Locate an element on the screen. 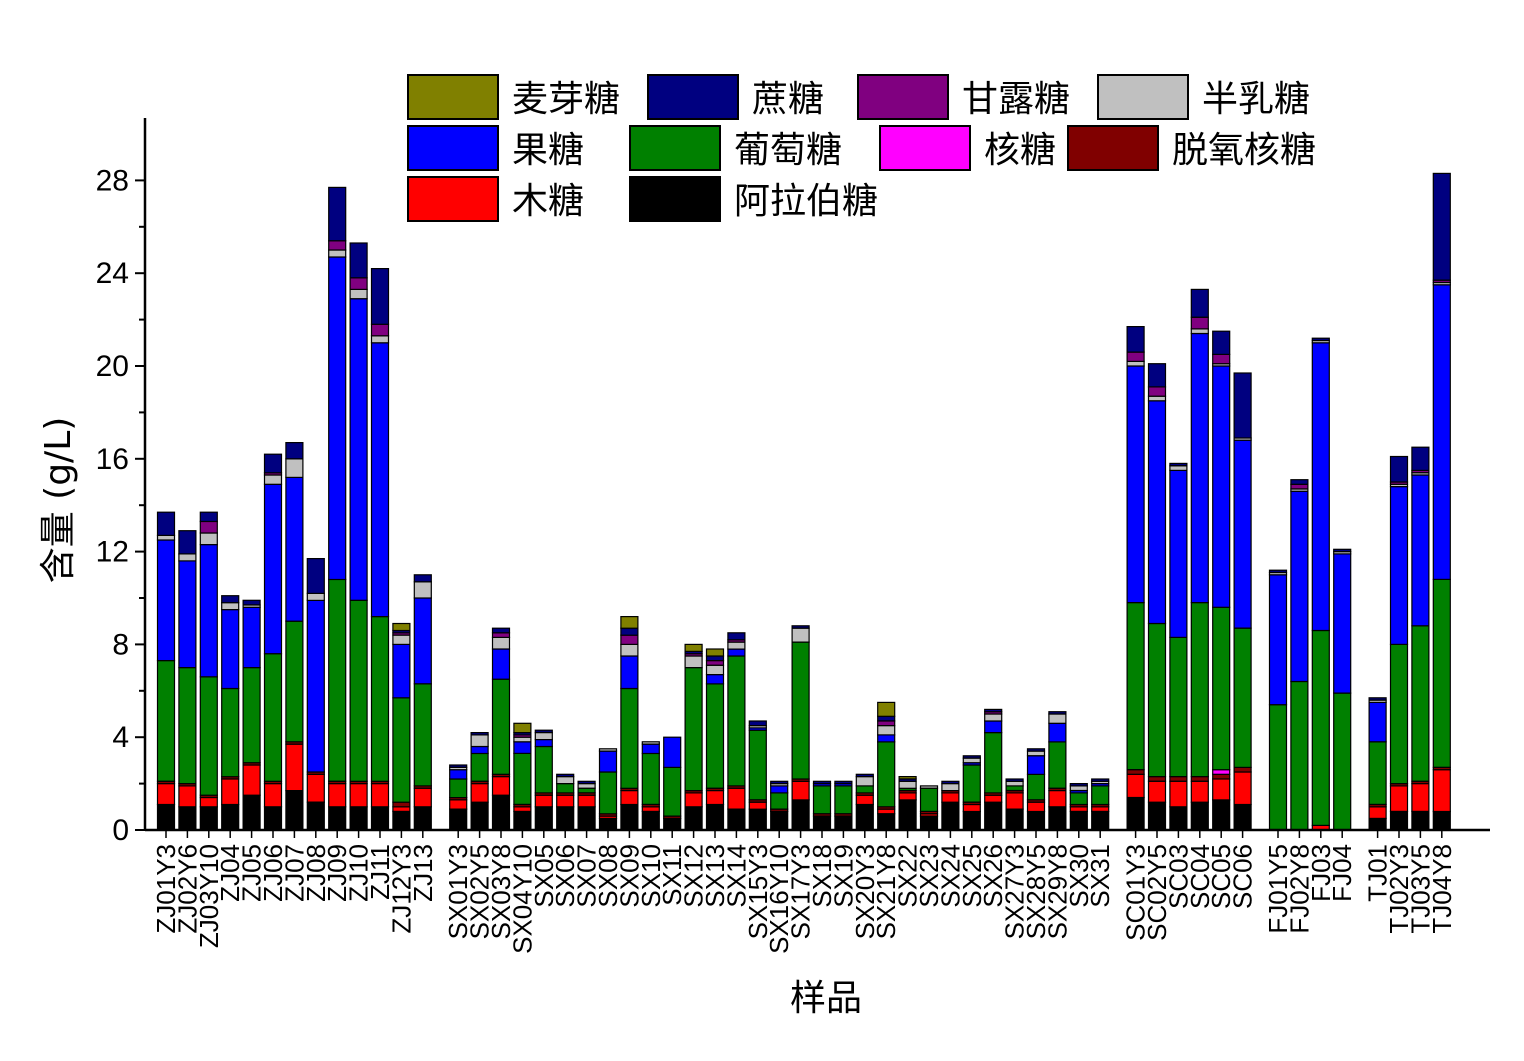 The height and width of the screenshot is (1061, 1524). bar-stack-FJ04 is located at coordinates (1342, 689).